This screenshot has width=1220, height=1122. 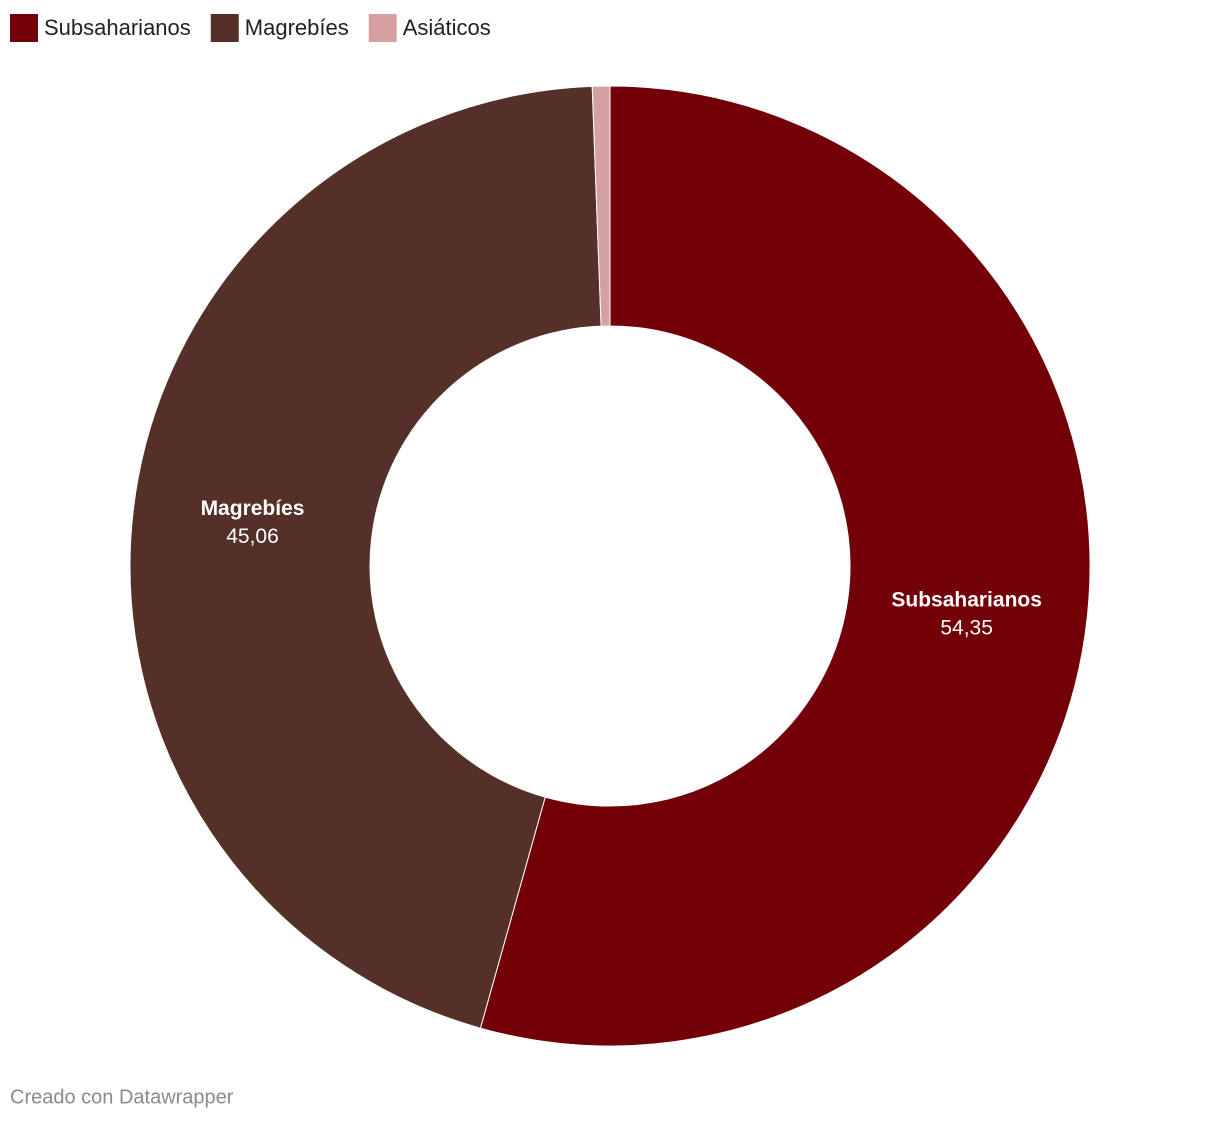 I want to click on slice-name: Magrebíes, so click(x=253, y=508).